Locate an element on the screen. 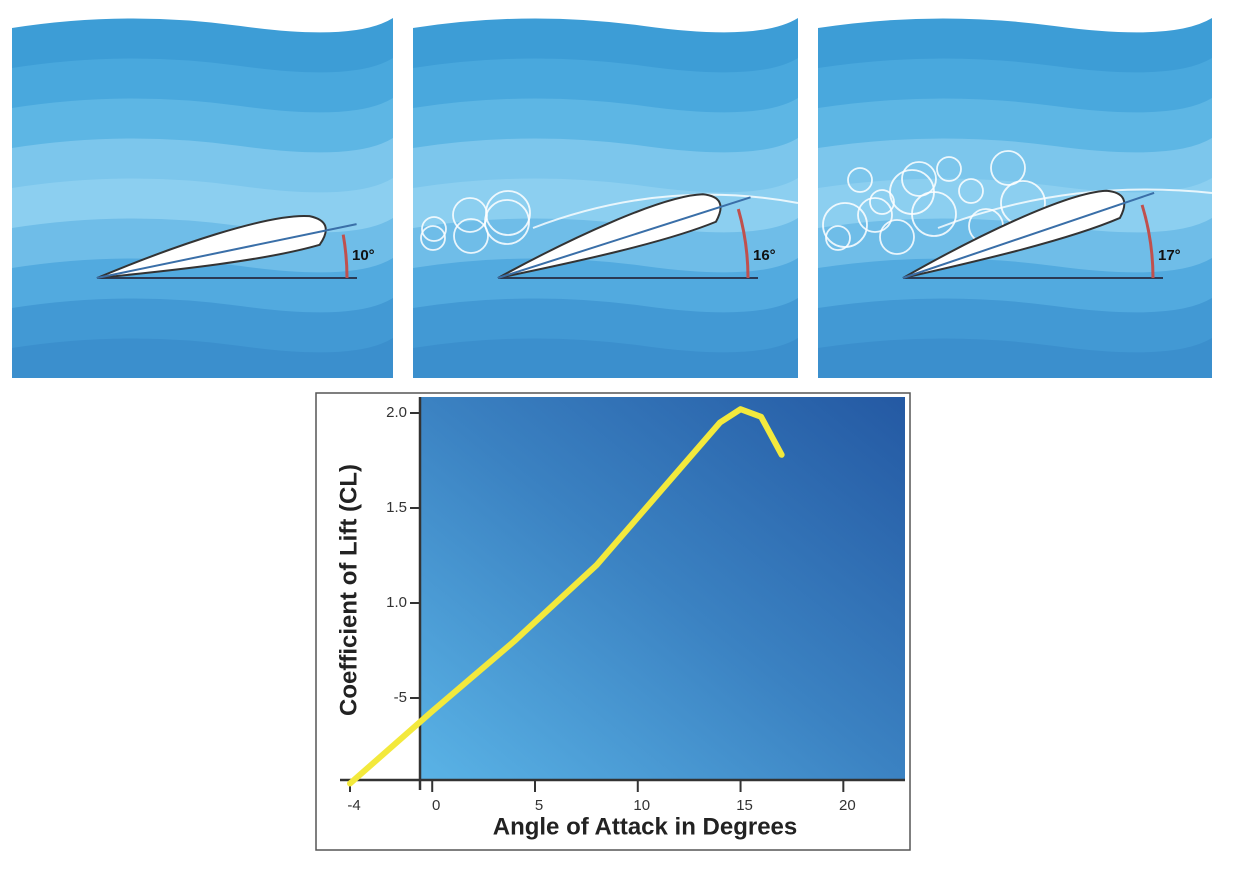 The width and height of the screenshot is (1234, 879). panel: 10° is located at coordinates (202, 198).